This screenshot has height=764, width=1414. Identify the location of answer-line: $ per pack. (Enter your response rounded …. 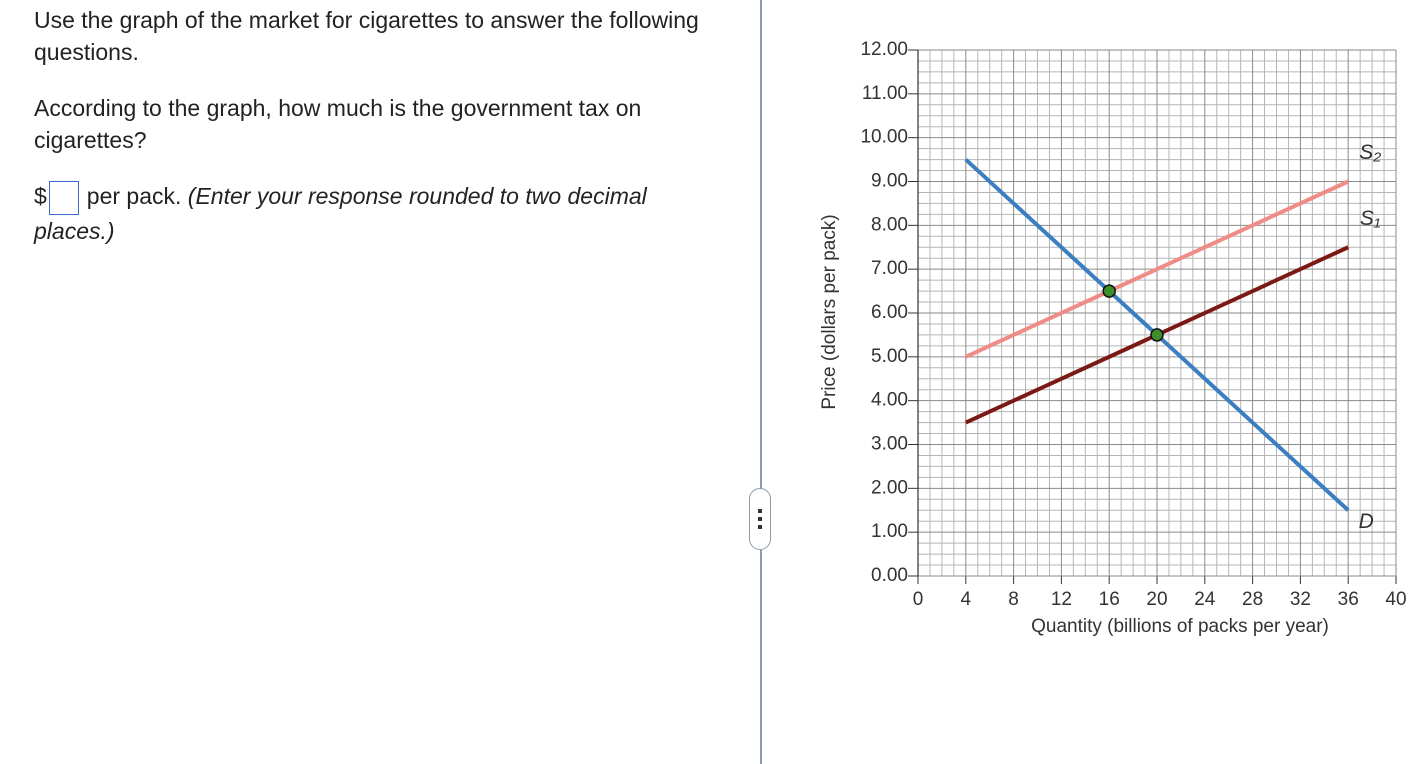
(374, 213).